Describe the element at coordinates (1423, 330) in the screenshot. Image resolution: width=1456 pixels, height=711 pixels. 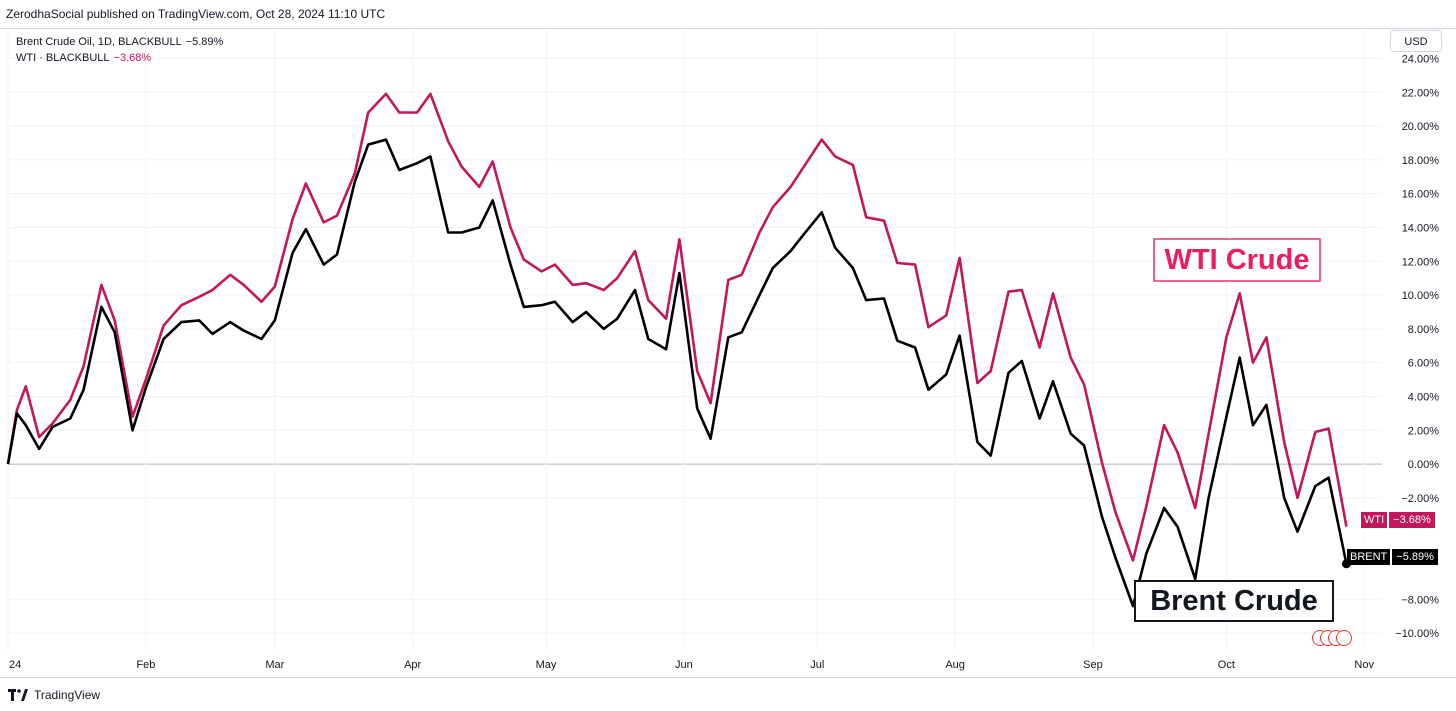
I see `y-tick-label: 8.00%` at that location.